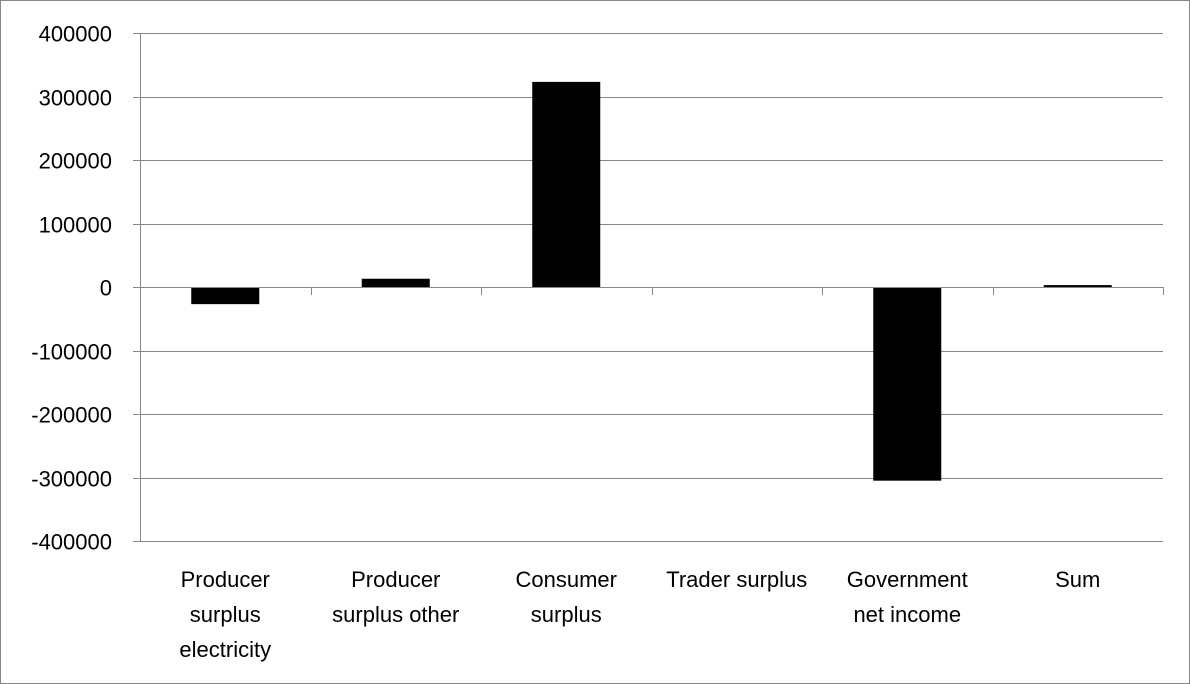 Image resolution: width=1190 pixels, height=684 pixels. Describe the element at coordinates (1077, 579) in the screenshot. I see `x-category-label: Sum` at that location.